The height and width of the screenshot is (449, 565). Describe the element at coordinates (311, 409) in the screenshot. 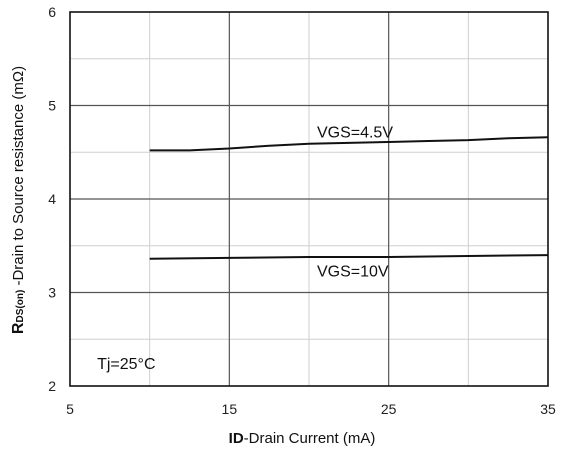

I see `x-tick-labels: 5 15 25 35` at that location.